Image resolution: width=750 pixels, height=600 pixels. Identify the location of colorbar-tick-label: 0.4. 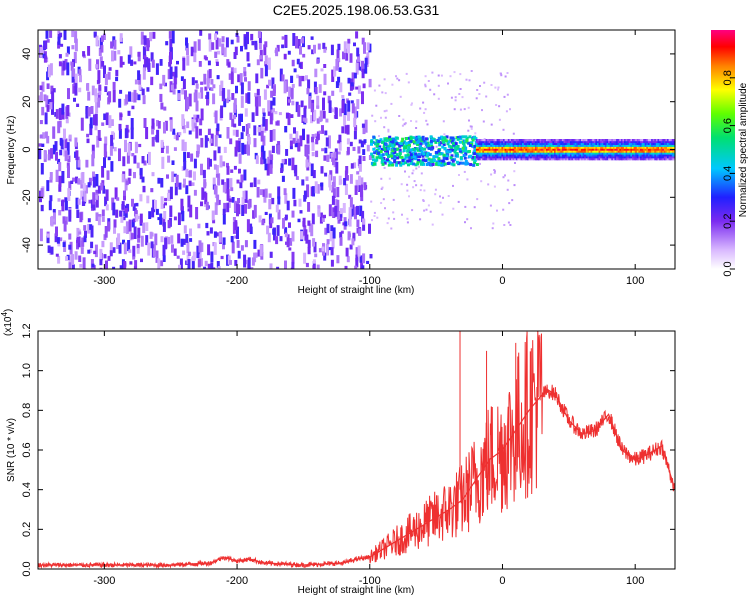
(728, 173).